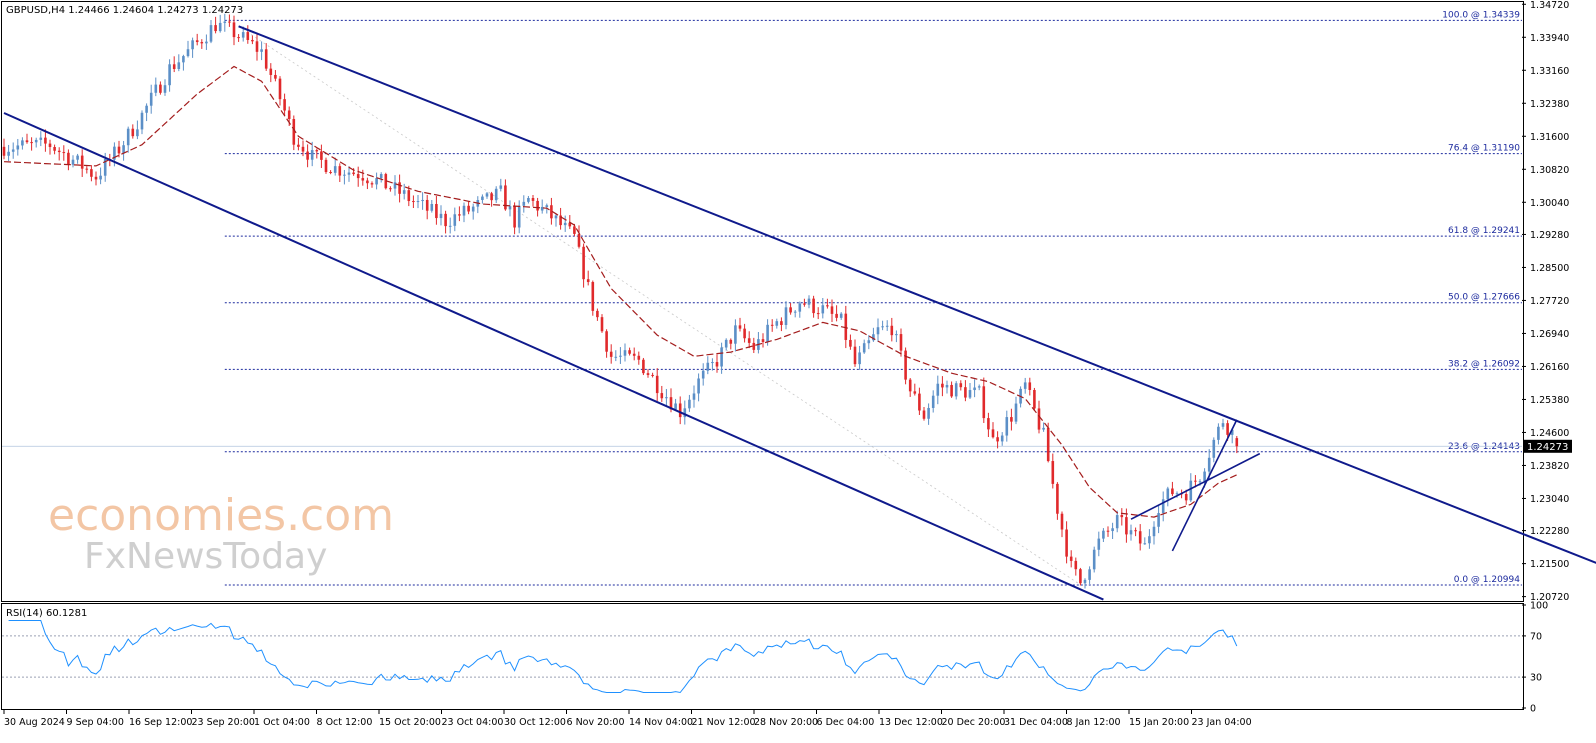 The width and height of the screenshot is (1596, 743). I want to click on fib-level-label: 38.2 @ 1.26092, so click(1484, 364).